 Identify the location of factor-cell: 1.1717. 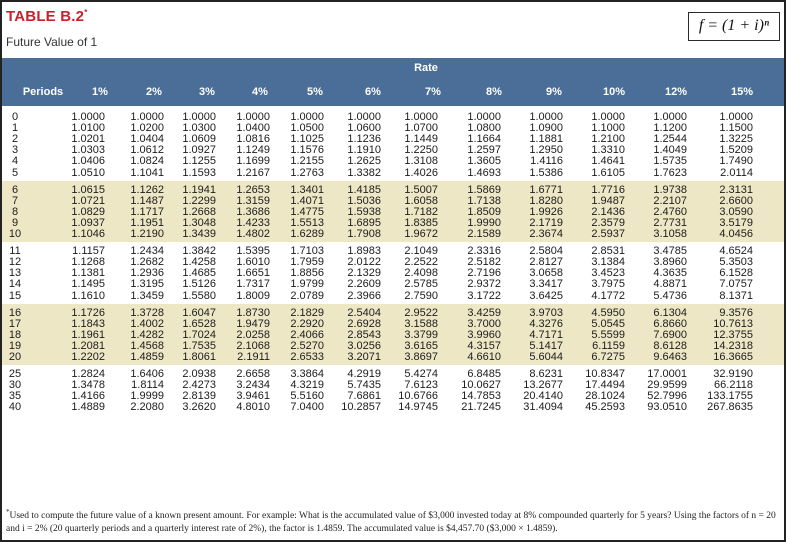
(147, 211).